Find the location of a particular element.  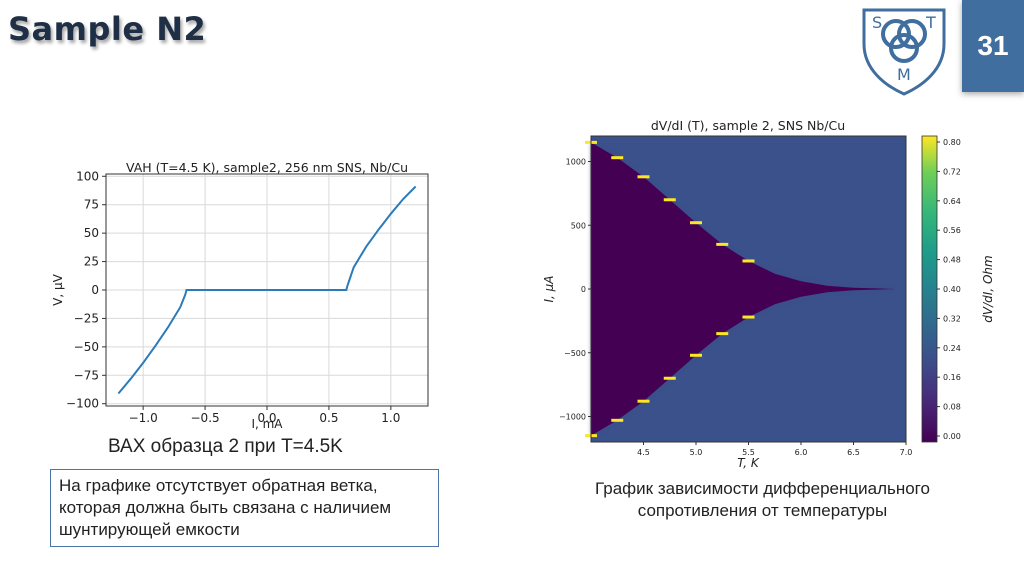

logo-letter-s: S is located at coordinates (877, 22).